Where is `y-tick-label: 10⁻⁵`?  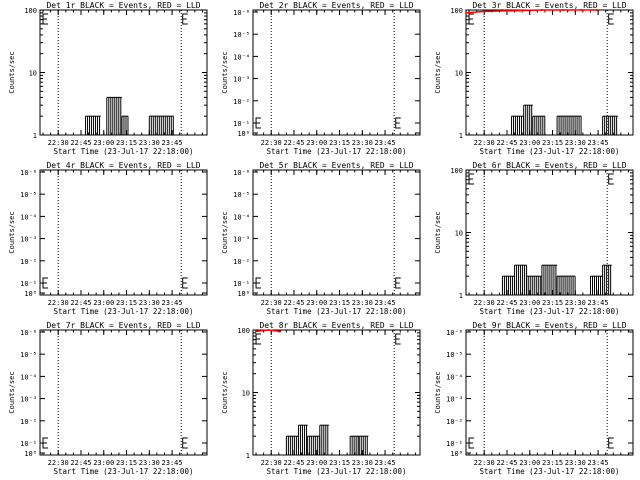 y-tick-label: 10⁻⁵ is located at coordinates (241, 35).